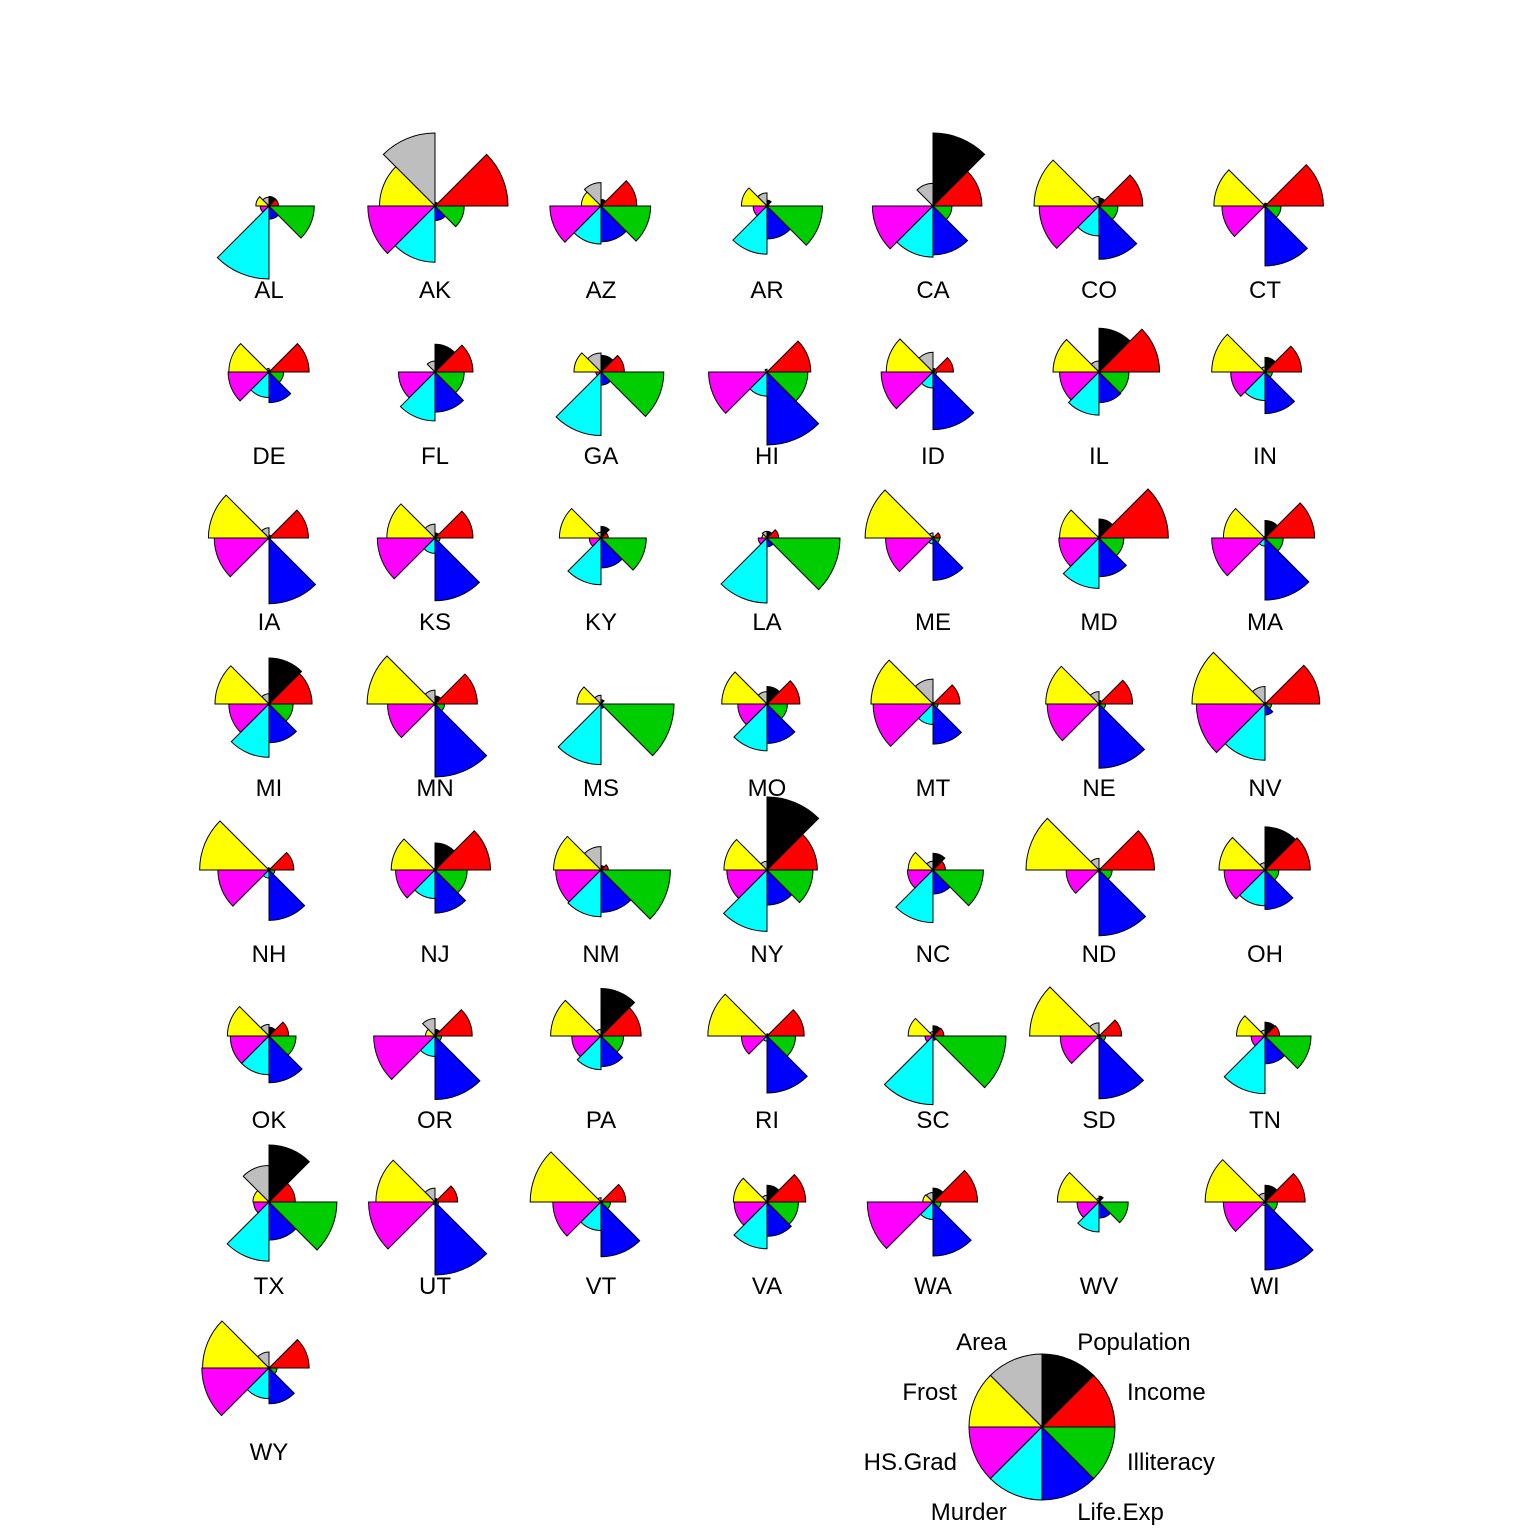  I want to click on segment-ok-illiteracy, so click(282, 1045).